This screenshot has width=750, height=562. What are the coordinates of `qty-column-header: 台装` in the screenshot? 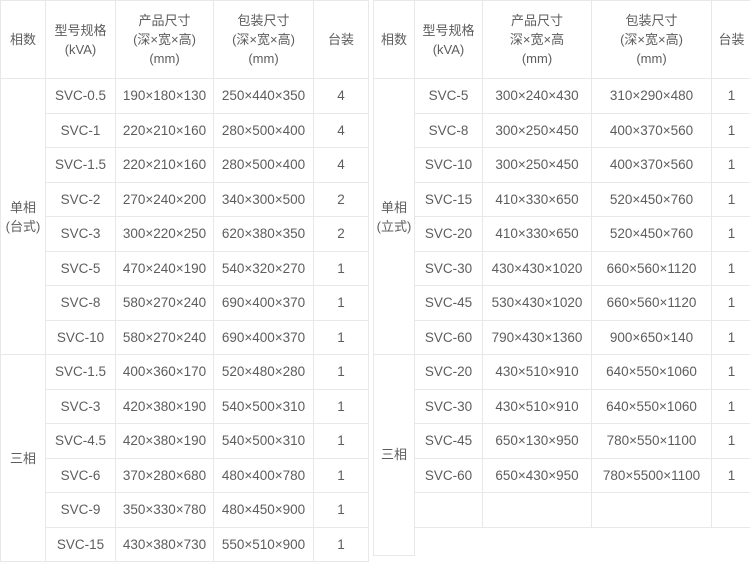 It's located at (730, 39).